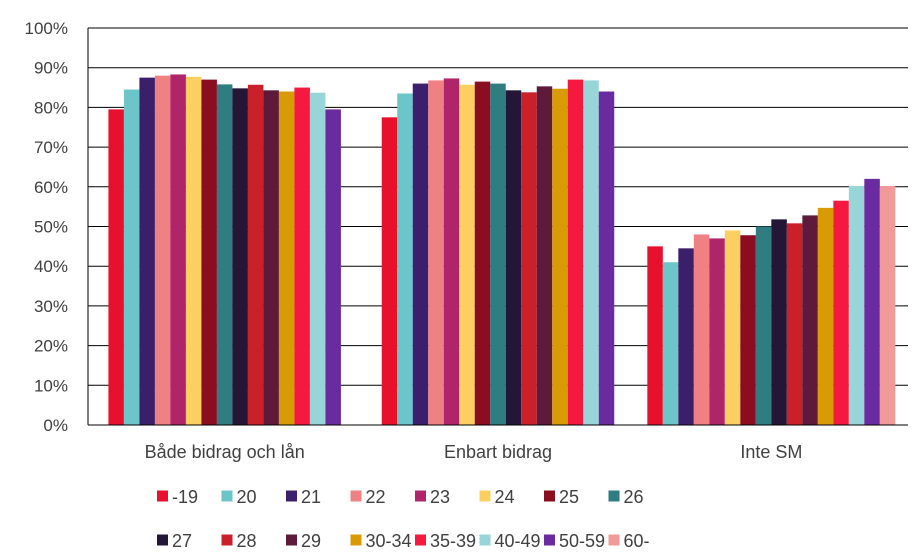 The height and width of the screenshot is (555, 912). What do you see at coordinates (46, 28) in the screenshot?
I see `y-tick-label: 100%` at bounding box center [46, 28].